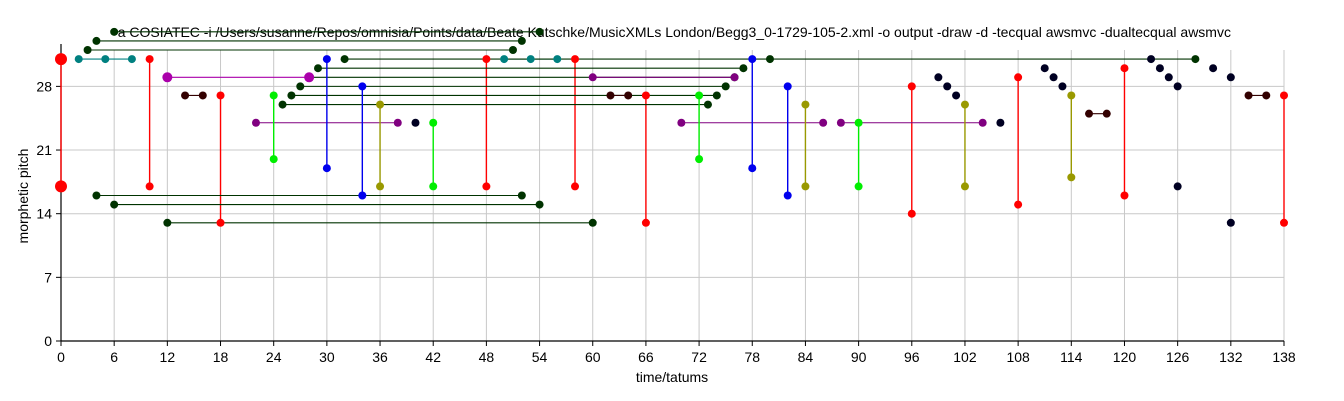  What do you see at coordinates (699, 357) in the screenshot?
I see `x-tick-label: 72` at bounding box center [699, 357].